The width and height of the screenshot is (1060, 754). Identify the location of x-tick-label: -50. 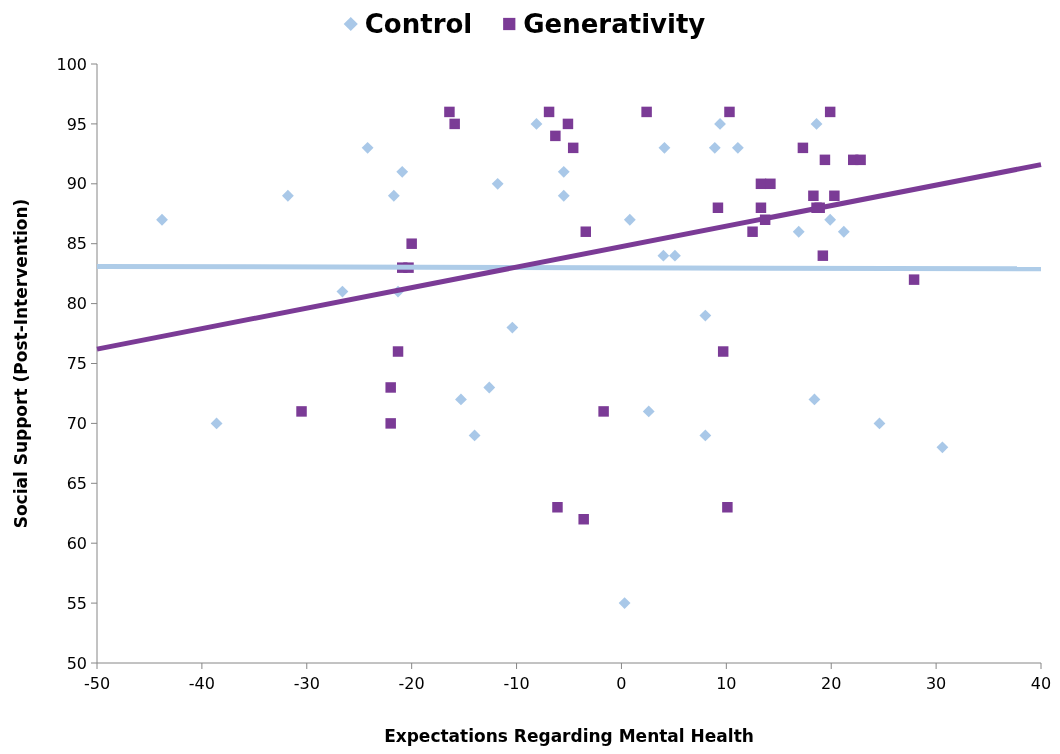
(97, 683).